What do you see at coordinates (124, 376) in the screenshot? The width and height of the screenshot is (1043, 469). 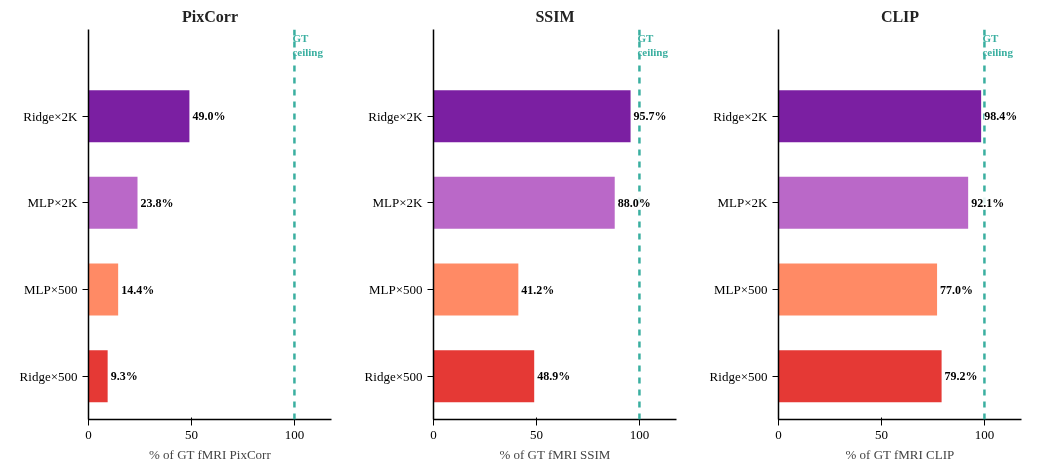 I see `data-label: 9.3%` at bounding box center [124, 376].